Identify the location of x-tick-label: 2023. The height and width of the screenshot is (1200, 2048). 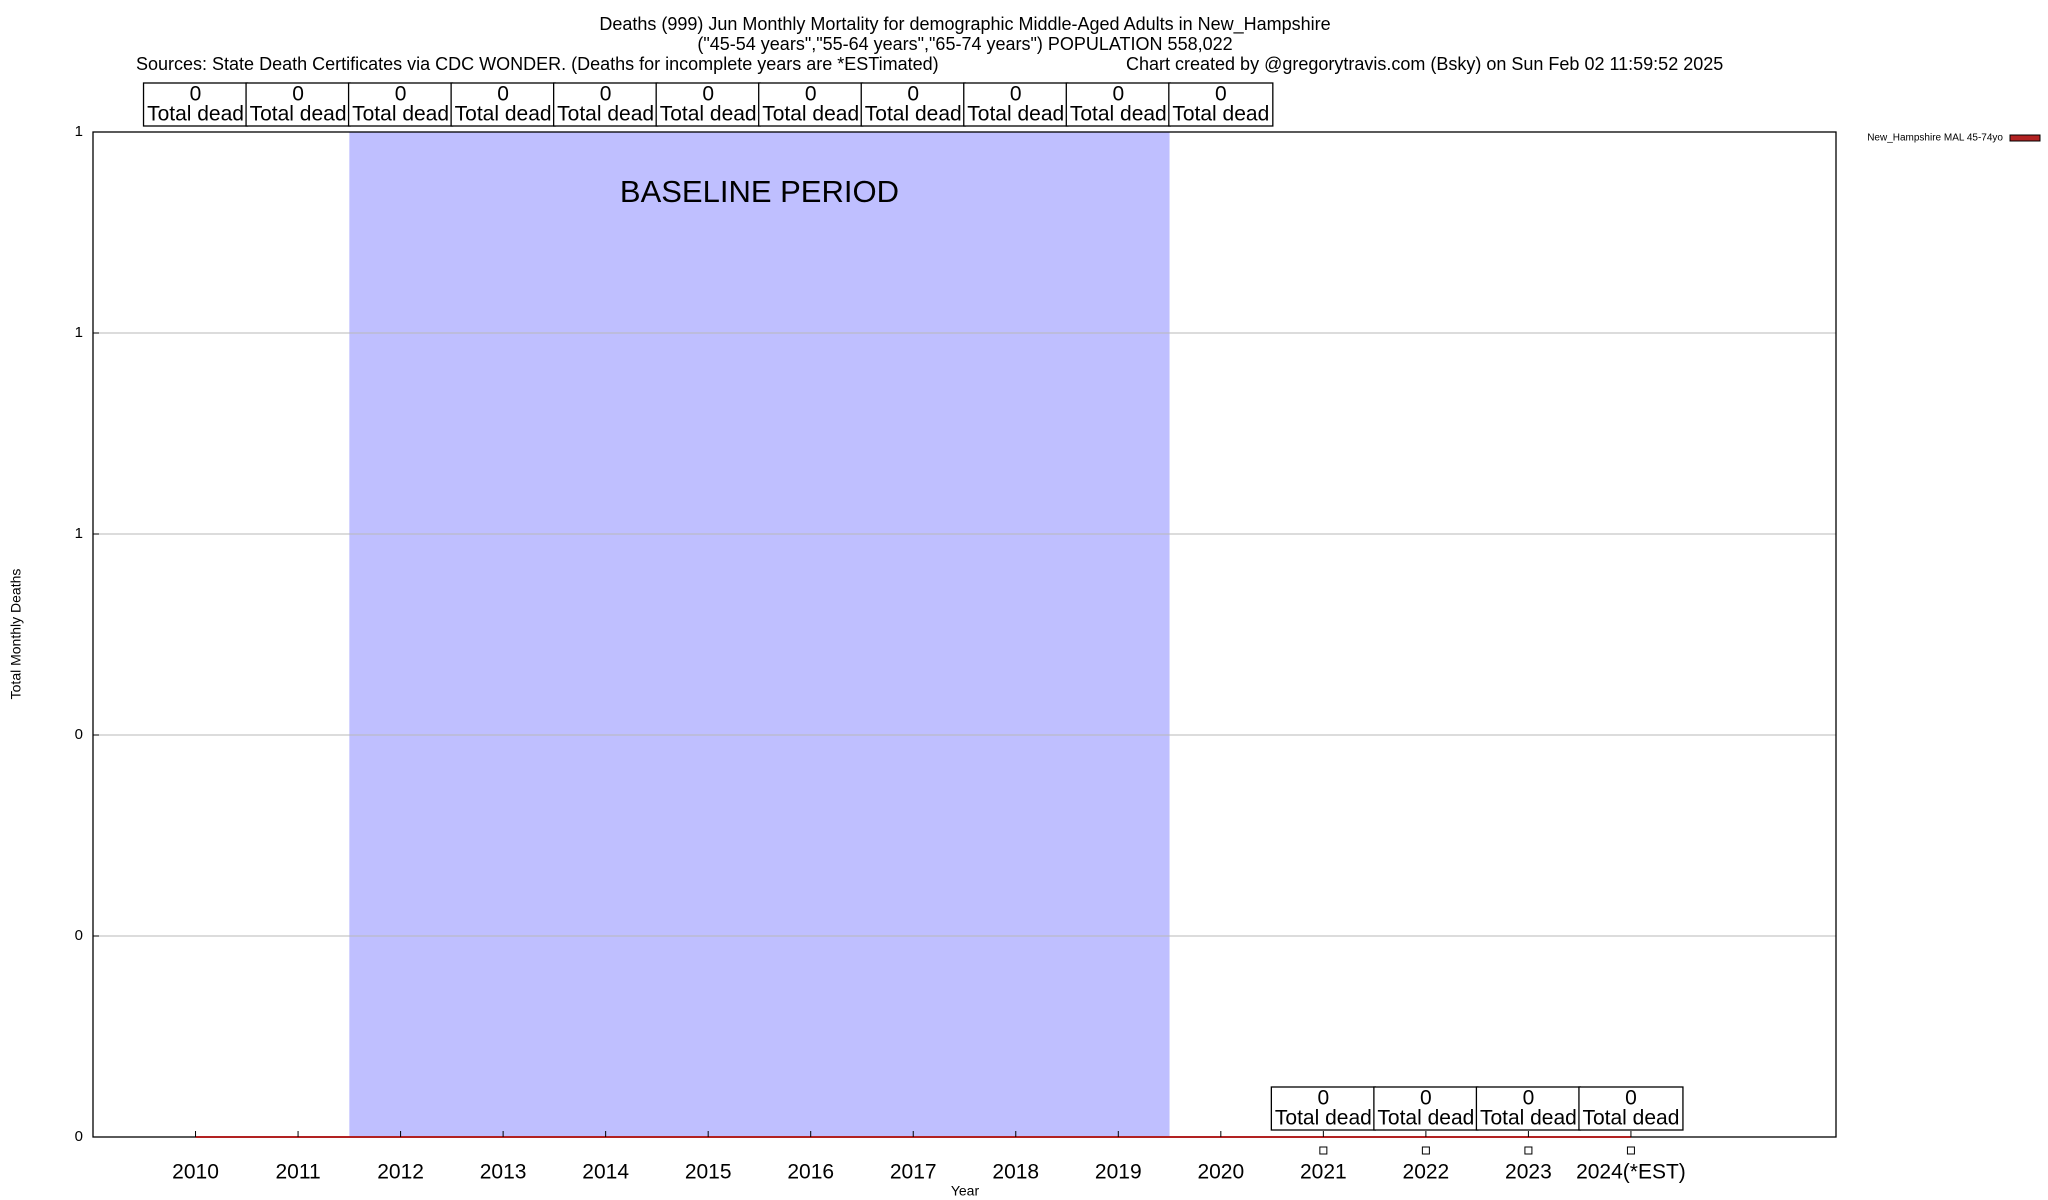
(1528, 1172).